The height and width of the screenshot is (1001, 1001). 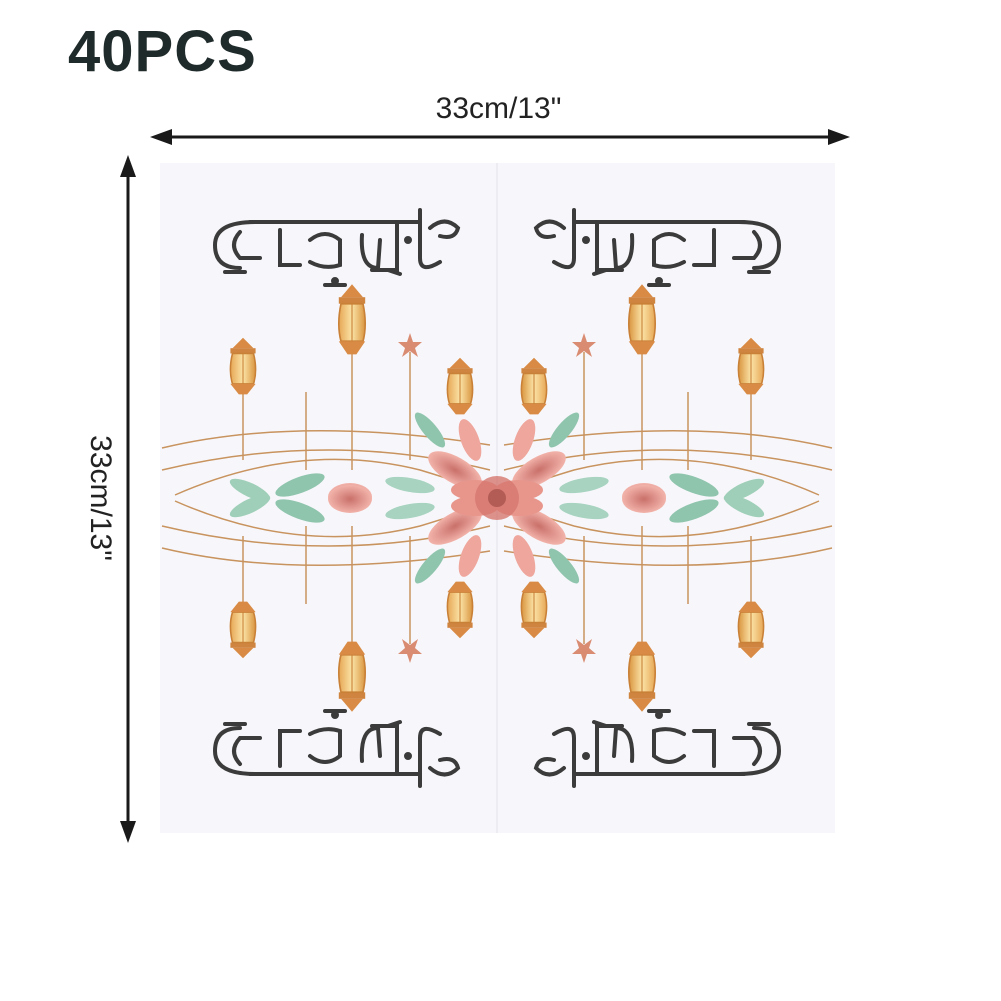 What do you see at coordinates (128, 499) in the screenshot?
I see `height-arrow-icon` at bounding box center [128, 499].